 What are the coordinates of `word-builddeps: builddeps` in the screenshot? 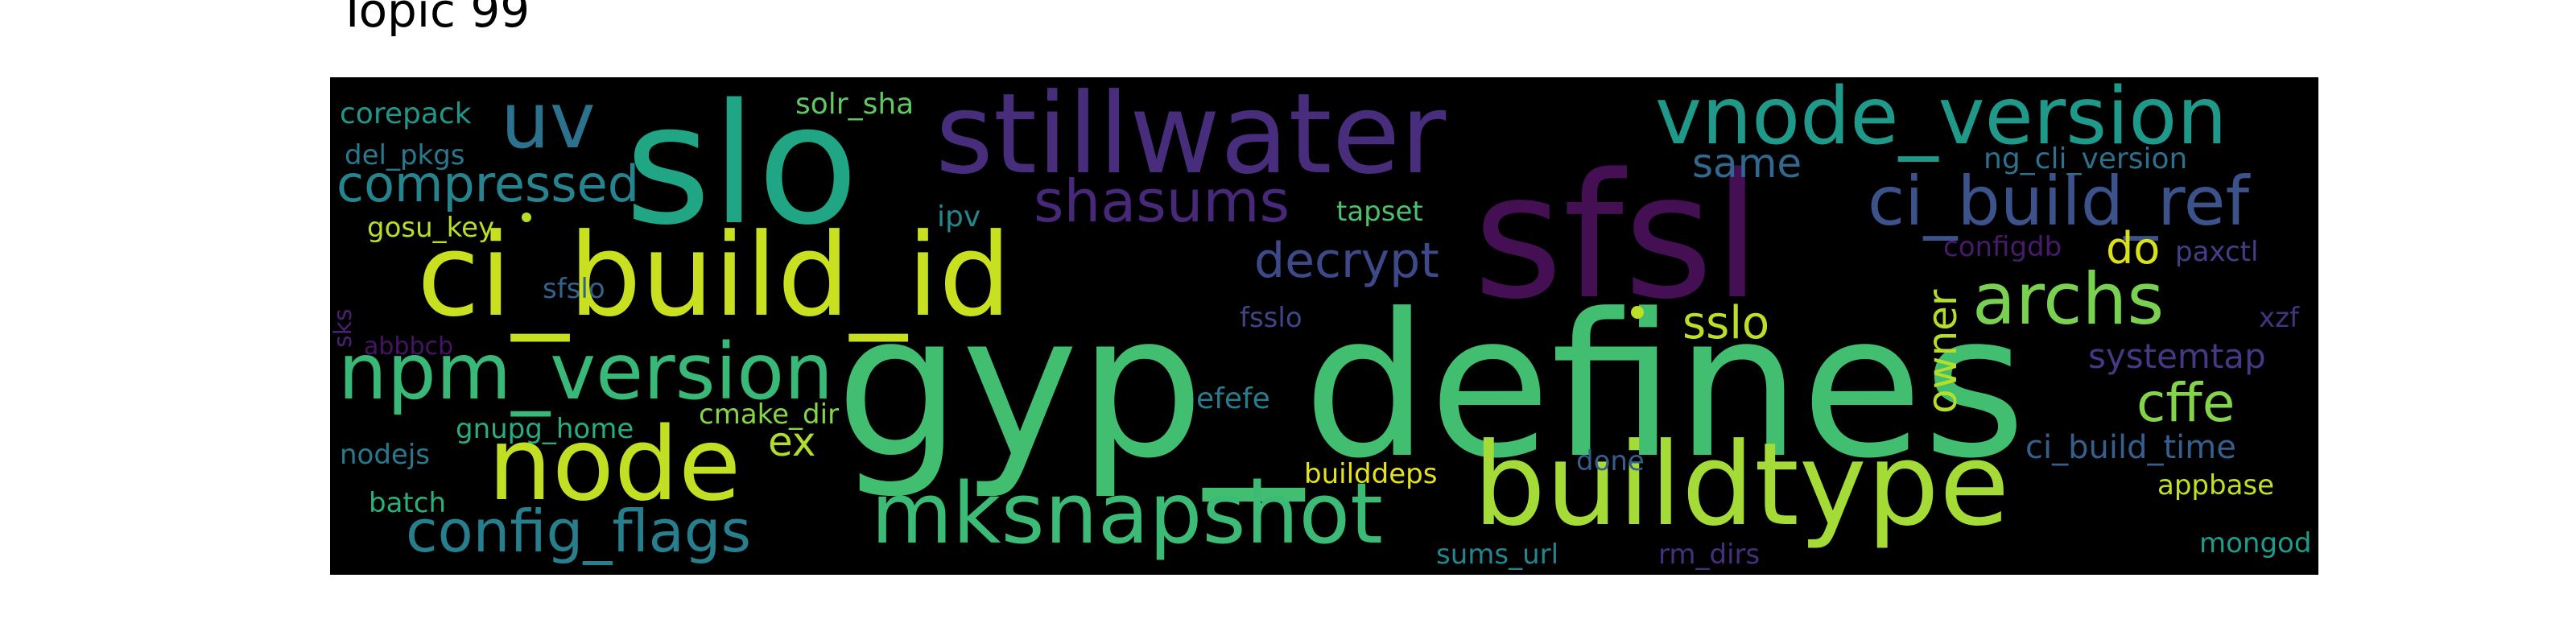 It's located at (1371, 474).